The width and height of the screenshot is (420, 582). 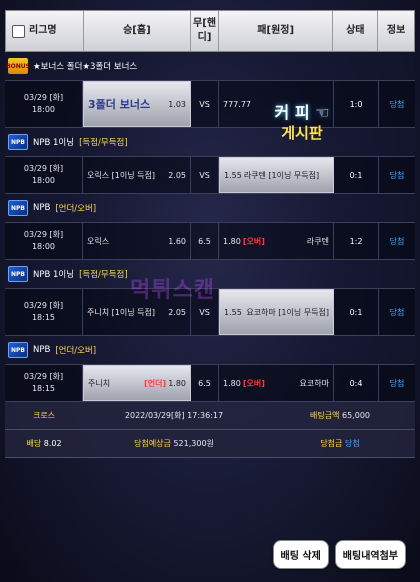 What do you see at coordinates (302, 112) in the screenshot?
I see `coffee-title: 커 피 ☜` at bounding box center [302, 112].